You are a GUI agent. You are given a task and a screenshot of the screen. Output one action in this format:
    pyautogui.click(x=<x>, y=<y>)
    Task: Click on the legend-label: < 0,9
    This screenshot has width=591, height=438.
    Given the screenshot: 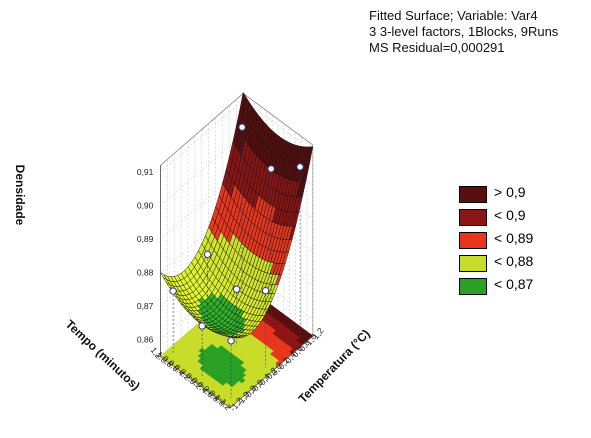 What is the action you would take?
    pyautogui.click(x=510, y=215)
    